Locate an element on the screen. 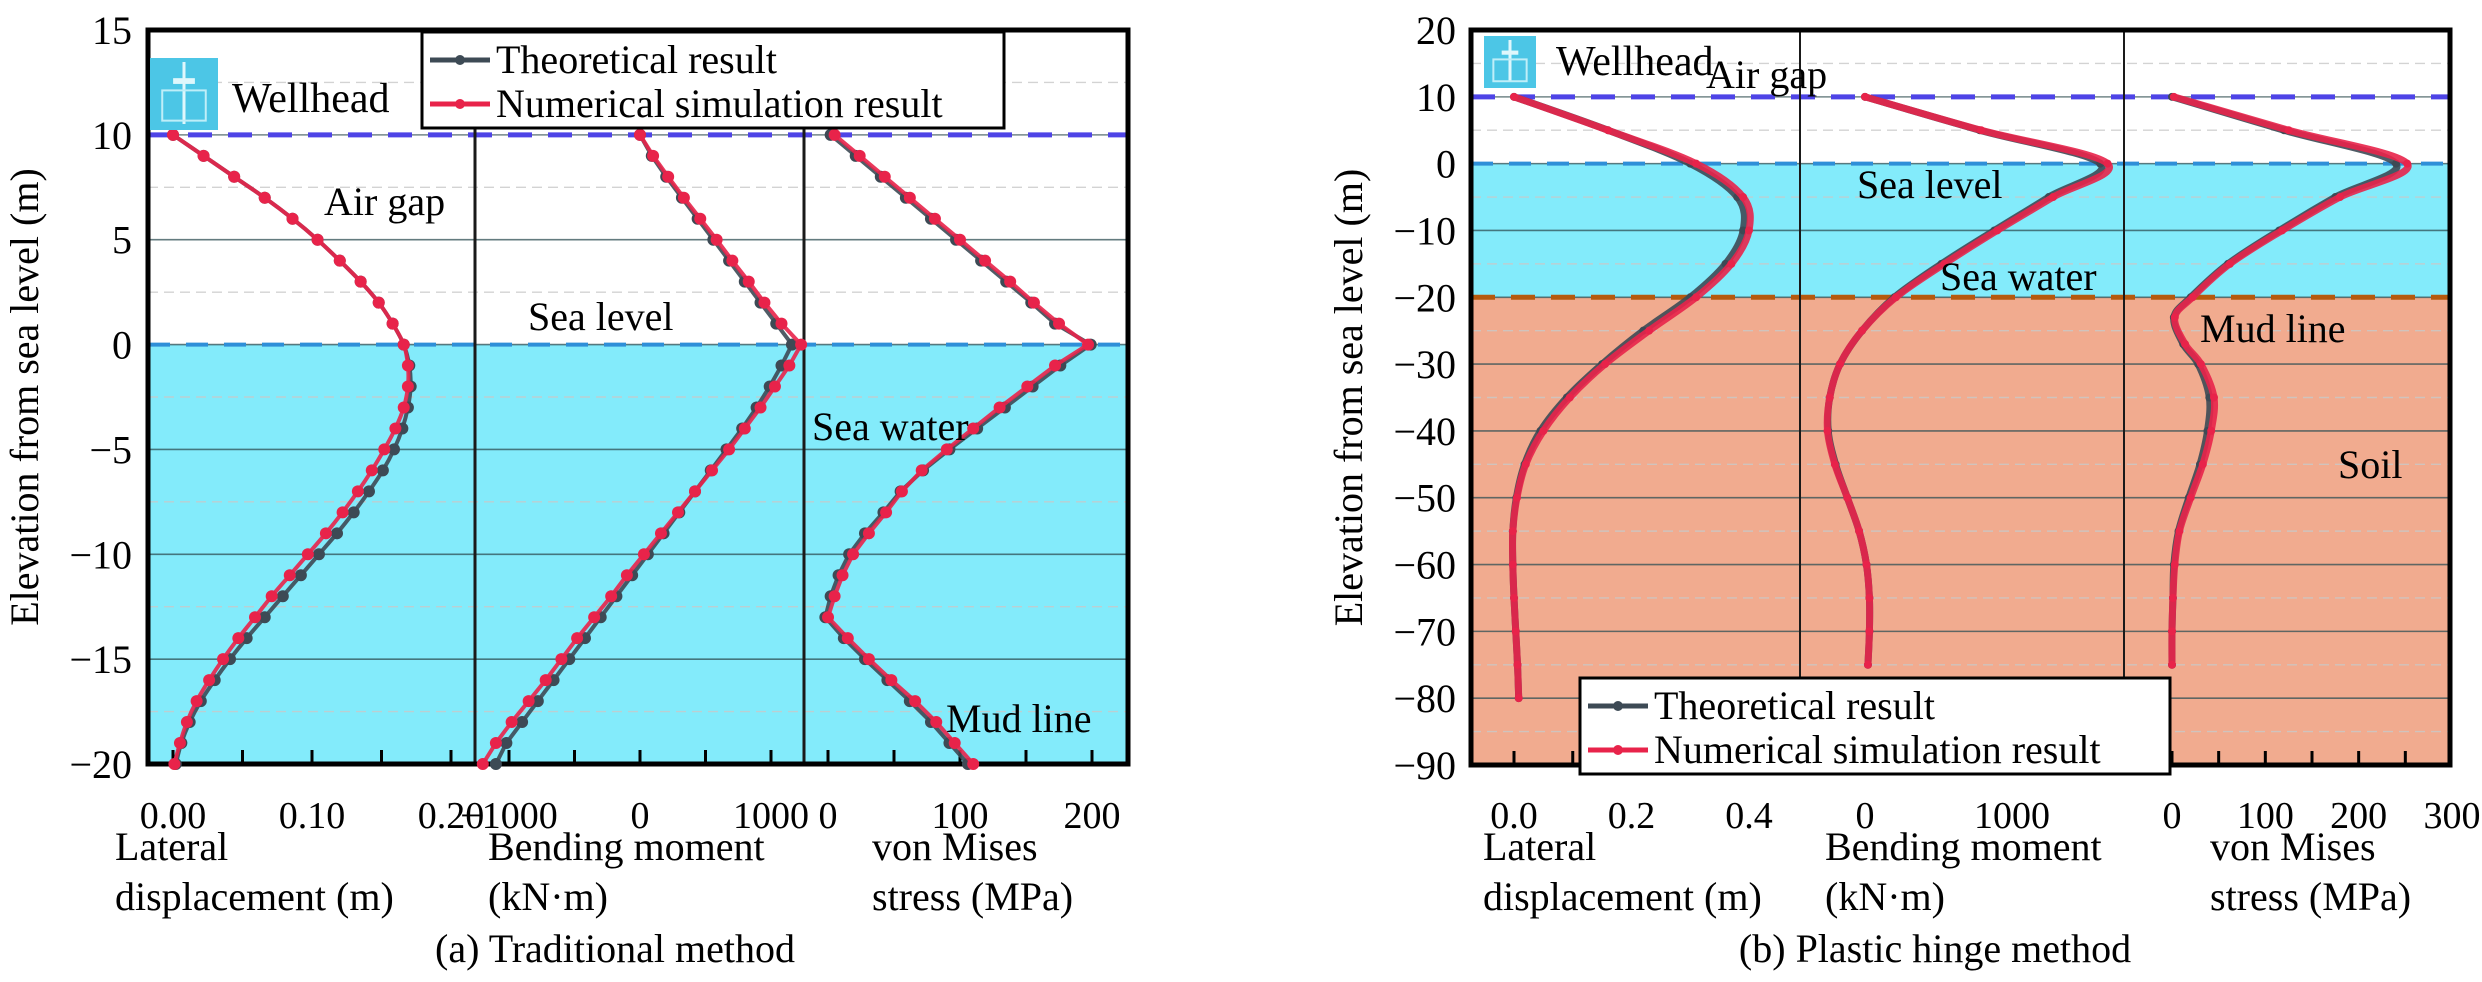  x-tick-label: 300 is located at coordinates (2452, 816).